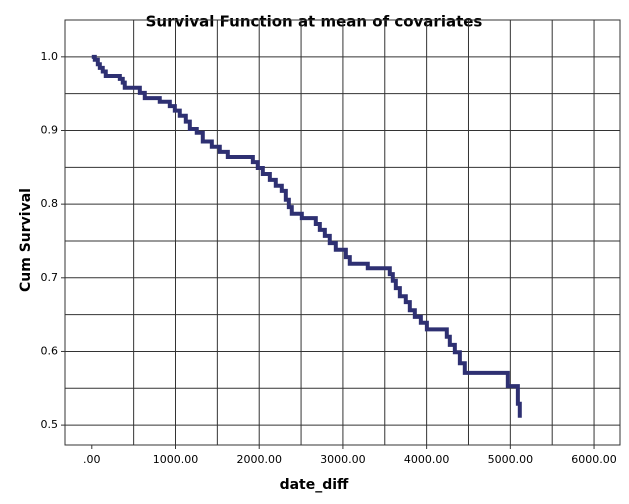 The height and width of the screenshot is (504, 629). I want to click on y-tick-label: 0.7, so click(50, 277).